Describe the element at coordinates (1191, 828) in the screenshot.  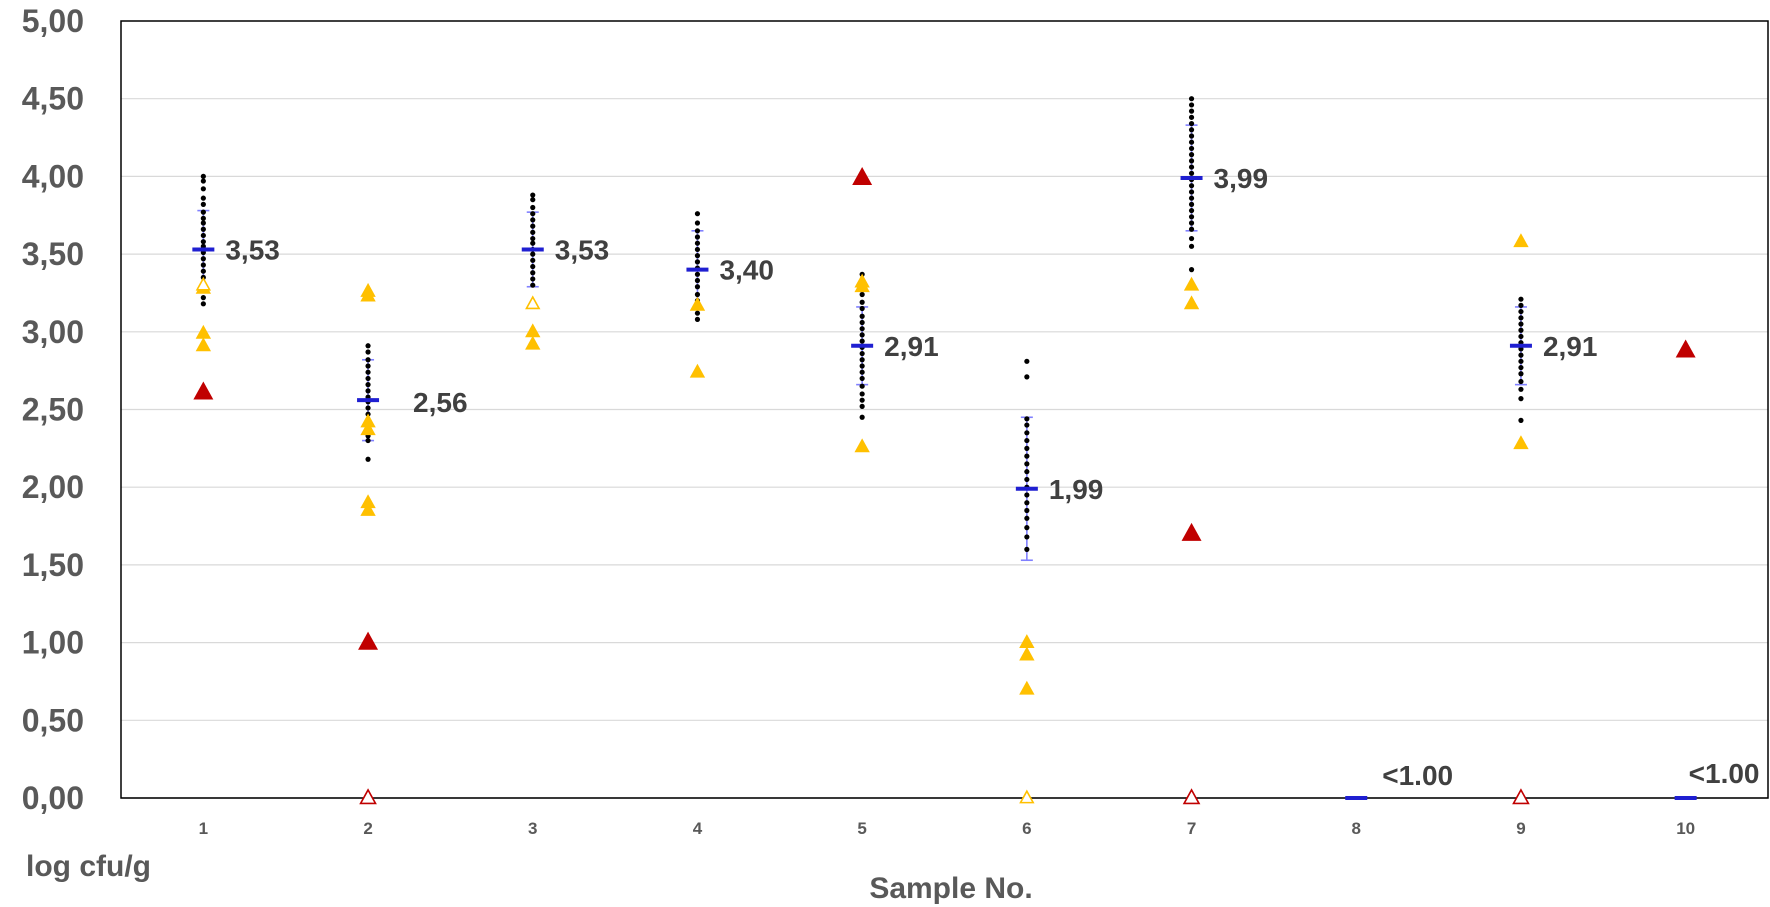
I see `x-tick-label: 7` at that location.